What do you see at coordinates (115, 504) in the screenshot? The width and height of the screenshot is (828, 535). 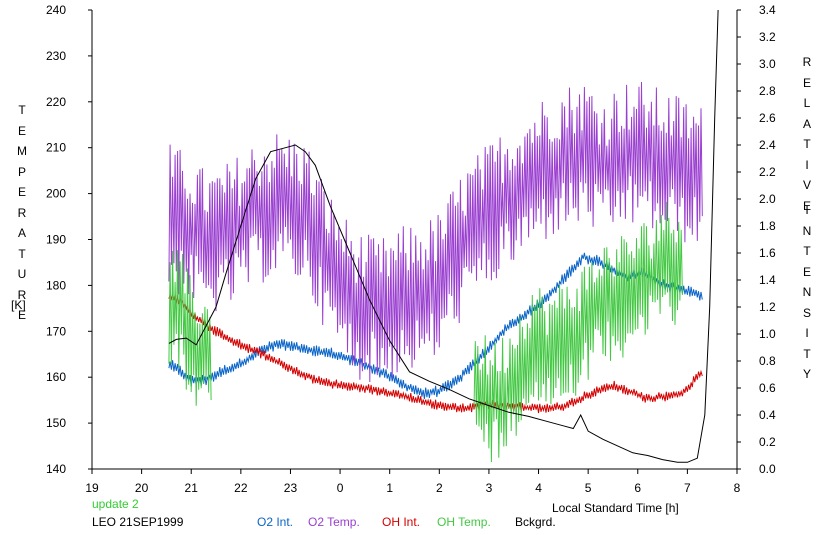 I see `update-note: update 2` at bounding box center [115, 504].